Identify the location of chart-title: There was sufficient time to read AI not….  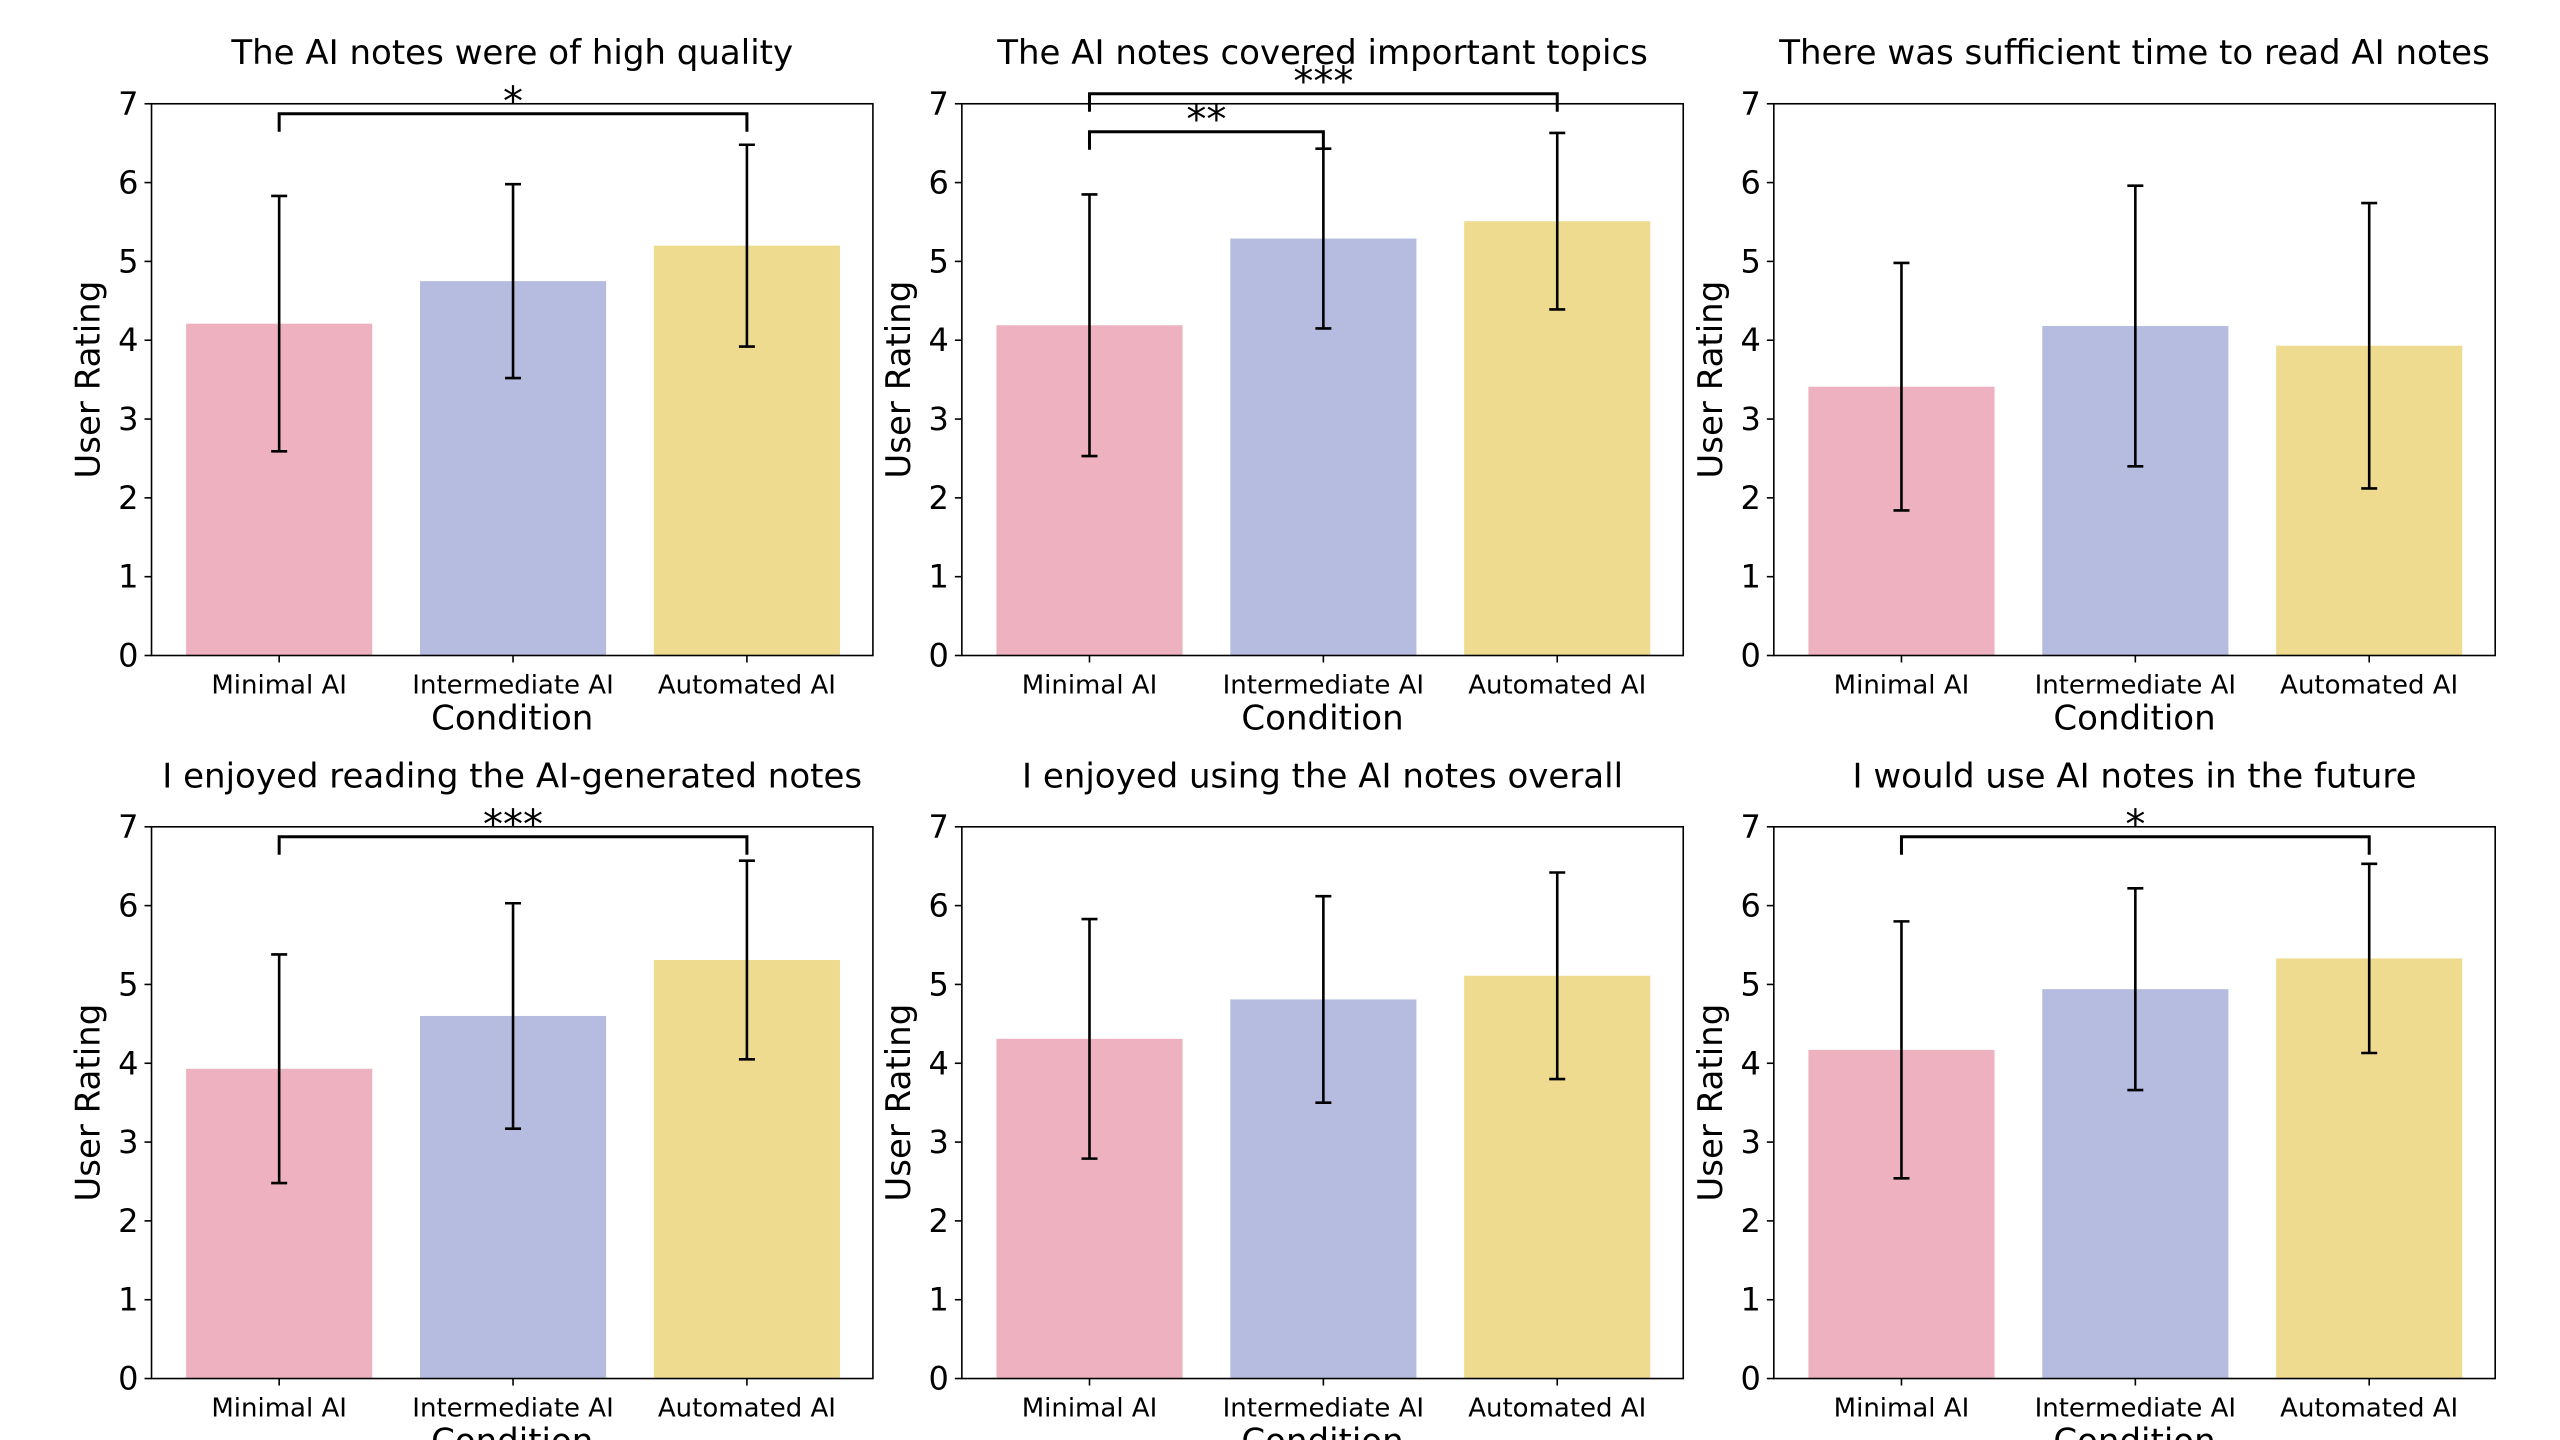
(2134, 53).